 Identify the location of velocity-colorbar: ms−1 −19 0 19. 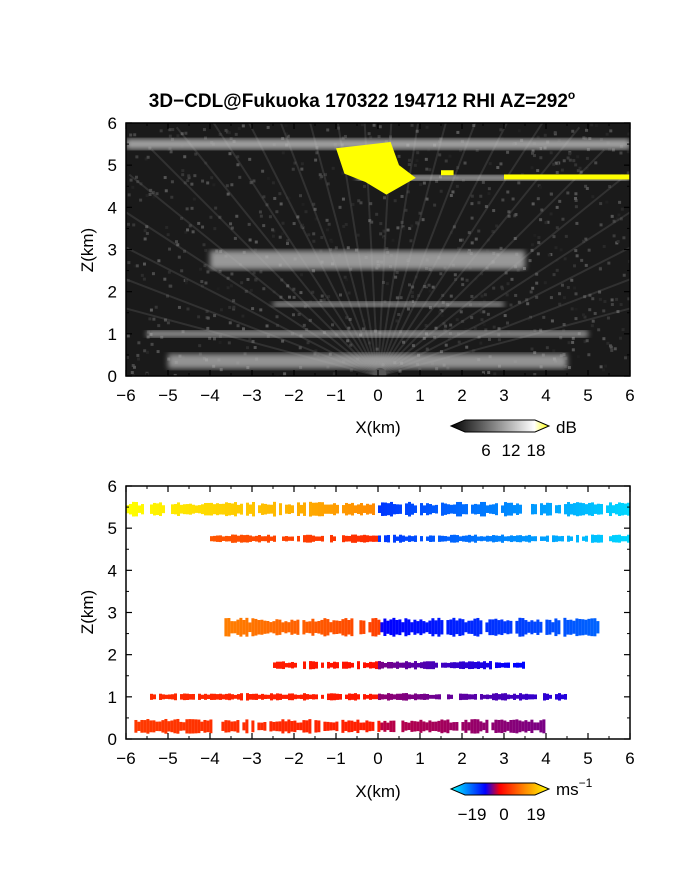
(521, 800).